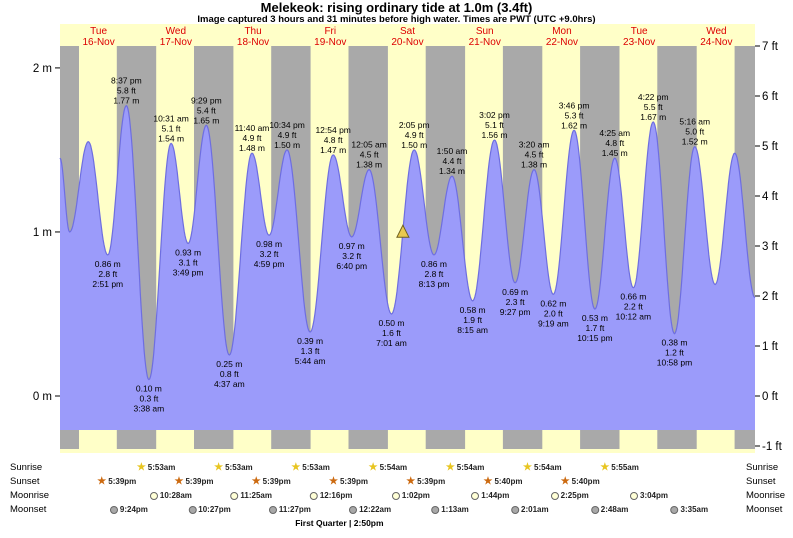 This screenshot has width=793, height=538. I want to click on day-label: Wed 17-Nov, so click(176, 37).